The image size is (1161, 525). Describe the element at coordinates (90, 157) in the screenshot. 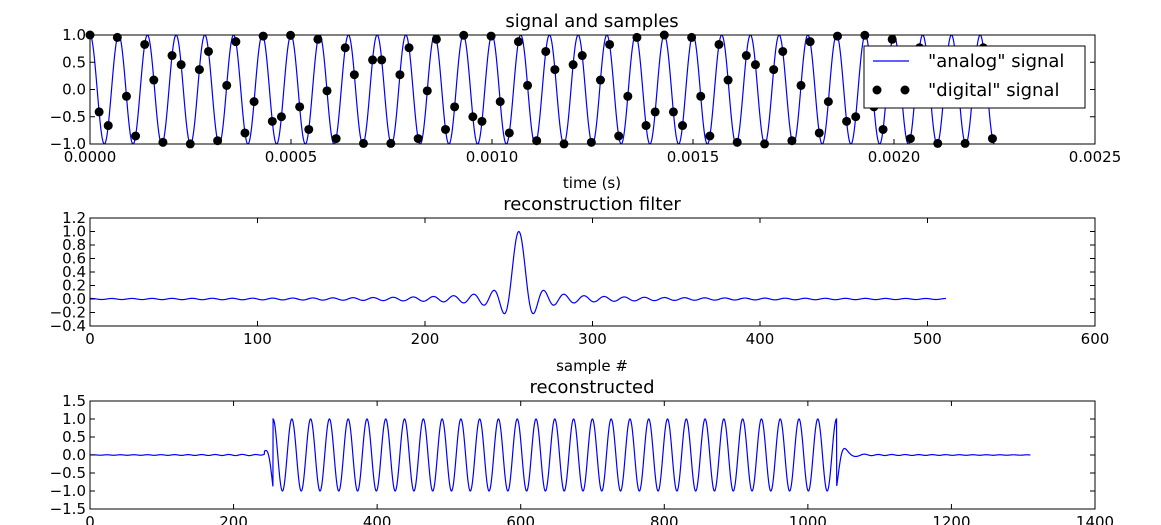

I see `x-tick-label: 0.0000` at that location.